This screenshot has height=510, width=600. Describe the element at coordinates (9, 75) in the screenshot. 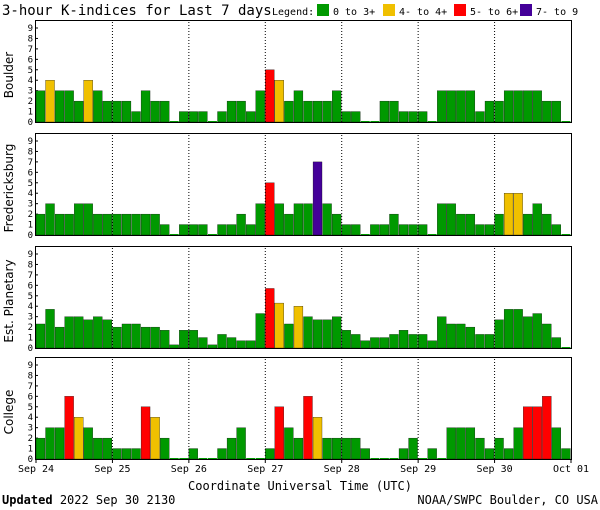

I see `y-axis-label: Boulder` at that location.